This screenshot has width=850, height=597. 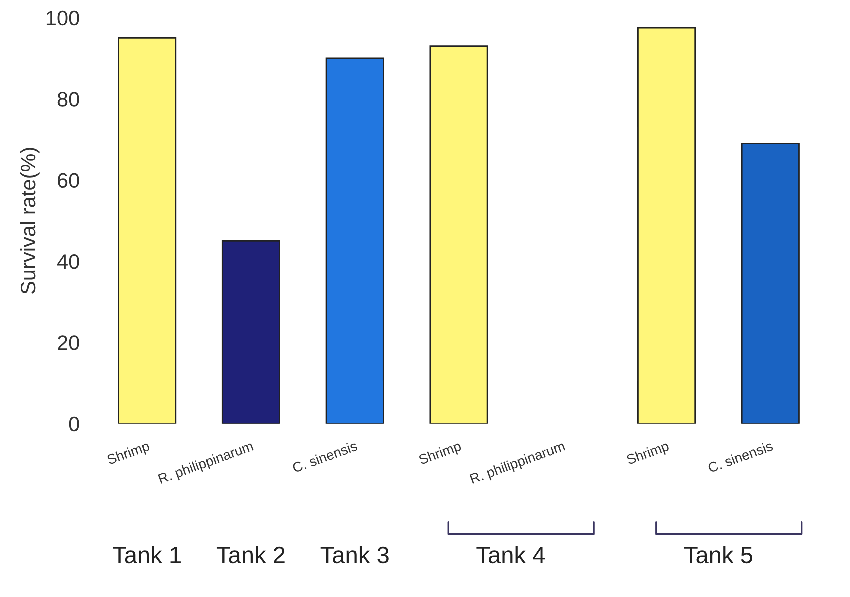 What do you see at coordinates (250, 555) in the screenshot?
I see `text: Tank 2` at bounding box center [250, 555].